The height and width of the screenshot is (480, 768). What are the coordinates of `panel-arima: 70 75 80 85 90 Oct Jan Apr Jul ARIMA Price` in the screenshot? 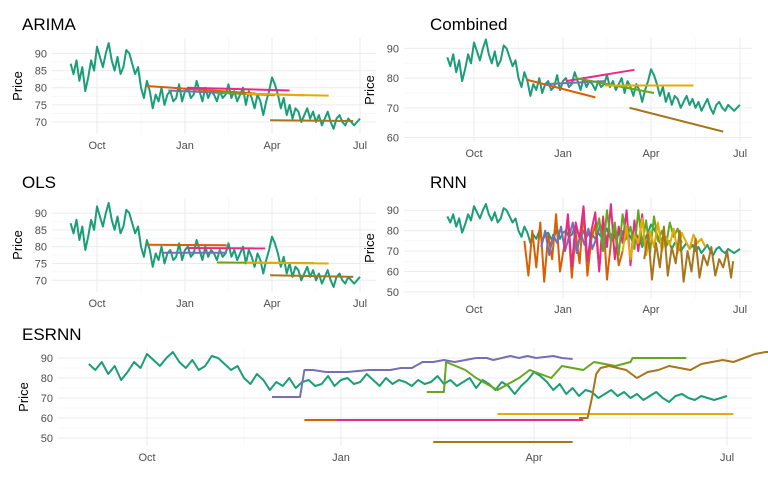 It's located at (193, 83).